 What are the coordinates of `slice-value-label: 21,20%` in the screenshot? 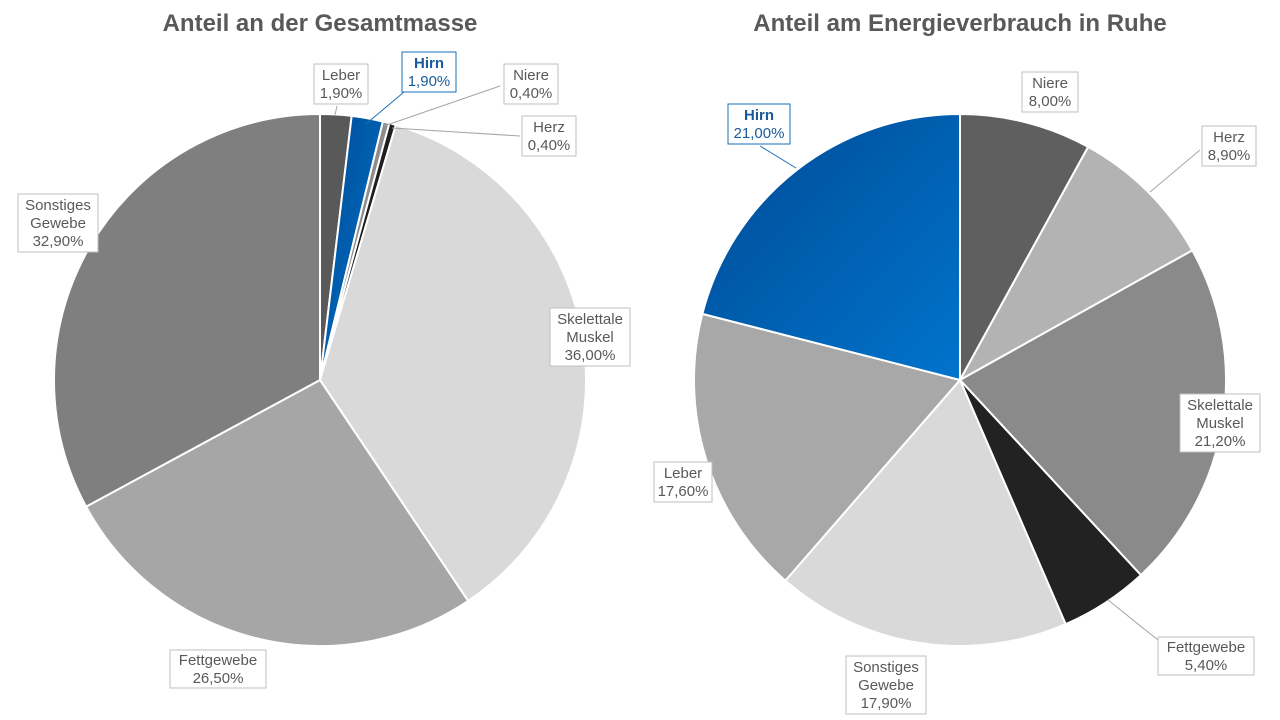 It's located at (1220, 441).